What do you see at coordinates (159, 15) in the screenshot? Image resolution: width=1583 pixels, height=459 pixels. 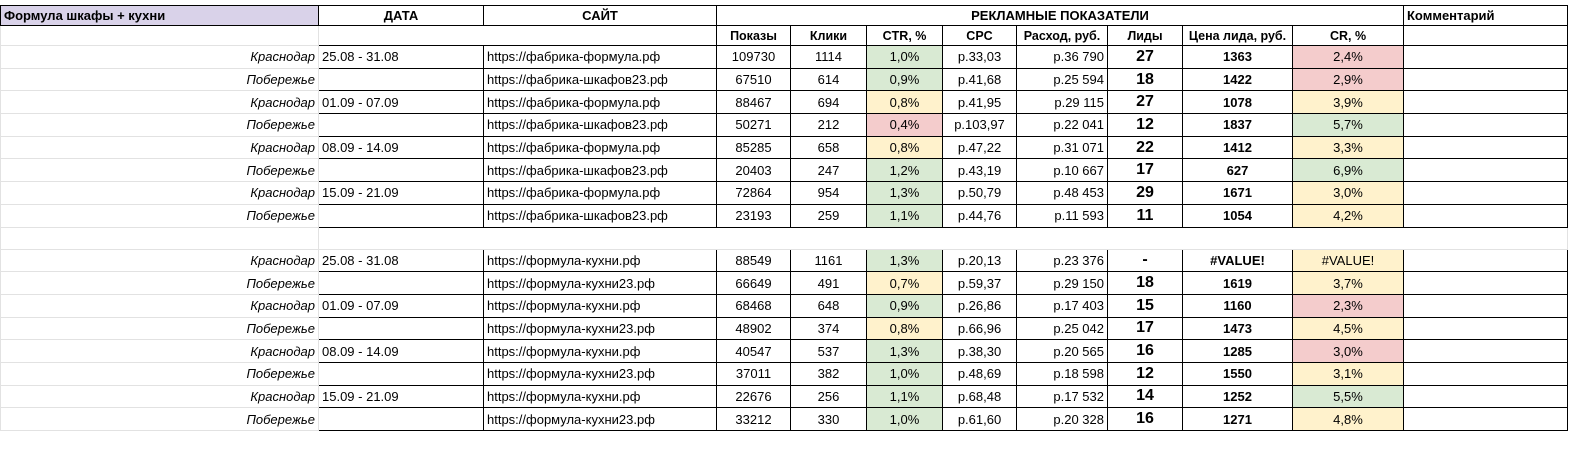 I see `sheet-title: Формула шкафы + кухни` at bounding box center [159, 15].